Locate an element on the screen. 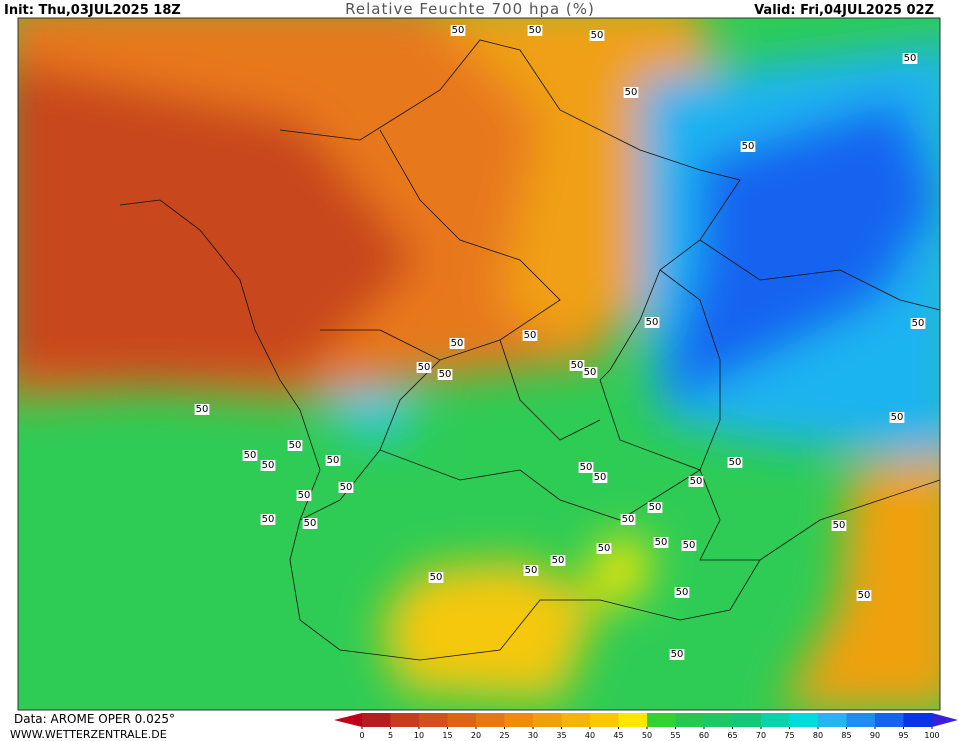 This screenshot has width=959, height=741. colorbar-label: 80 is located at coordinates (818, 735).